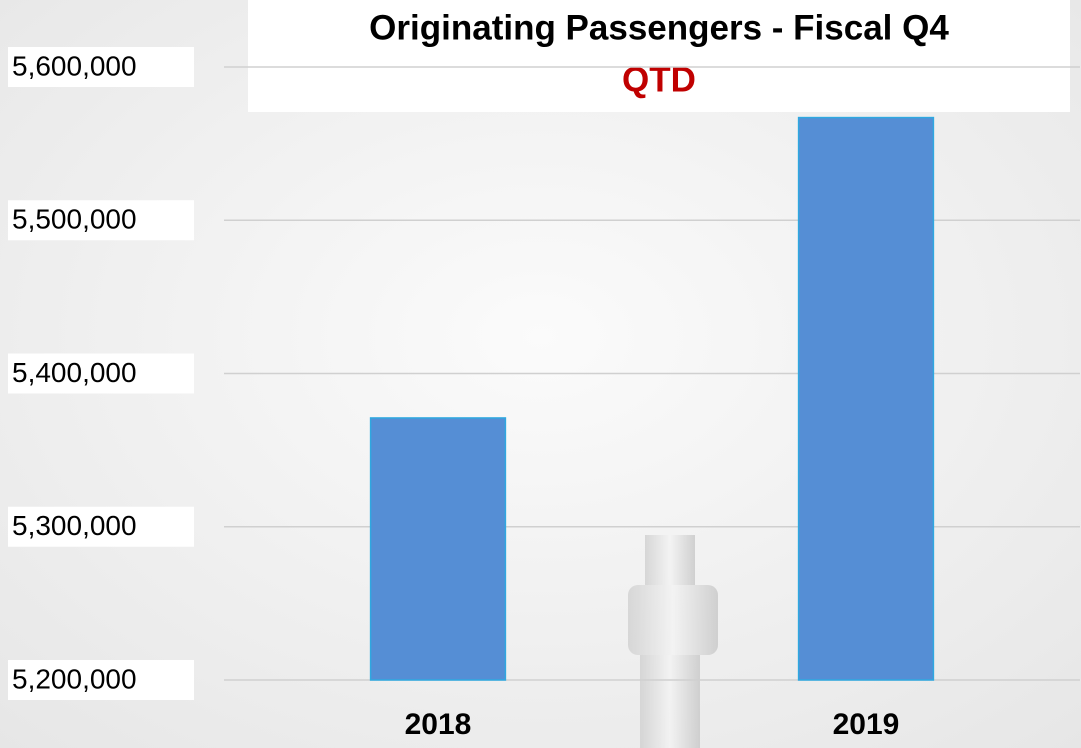  Describe the element at coordinates (74, 65) in the screenshot. I see `y-tick-label: 5,600,000` at that location.